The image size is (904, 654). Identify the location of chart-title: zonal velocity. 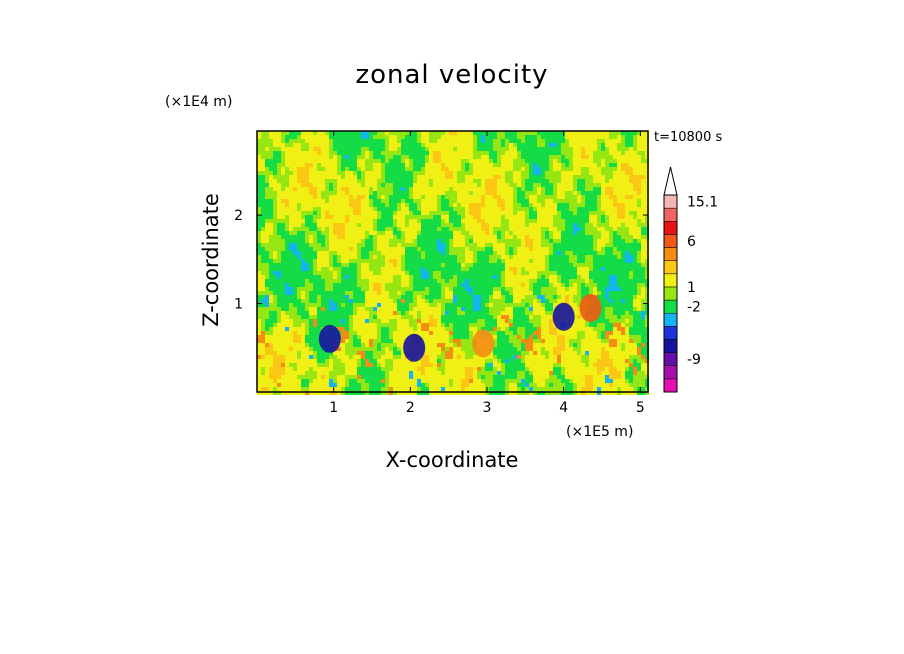
(452, 75).